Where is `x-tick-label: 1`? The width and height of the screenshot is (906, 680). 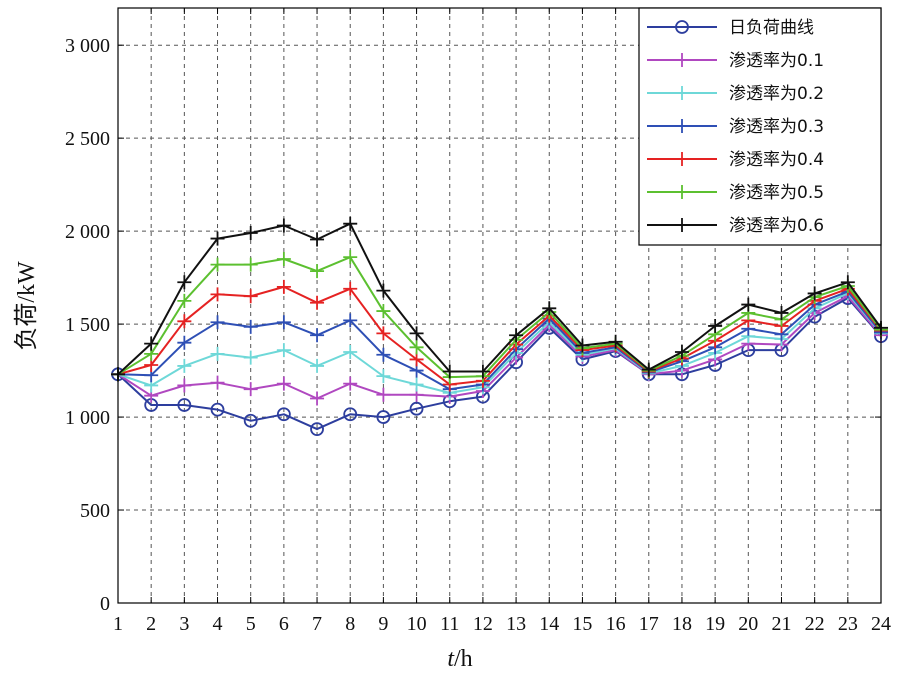
x-tick-label: 1 is located at coordinates (118, 624).